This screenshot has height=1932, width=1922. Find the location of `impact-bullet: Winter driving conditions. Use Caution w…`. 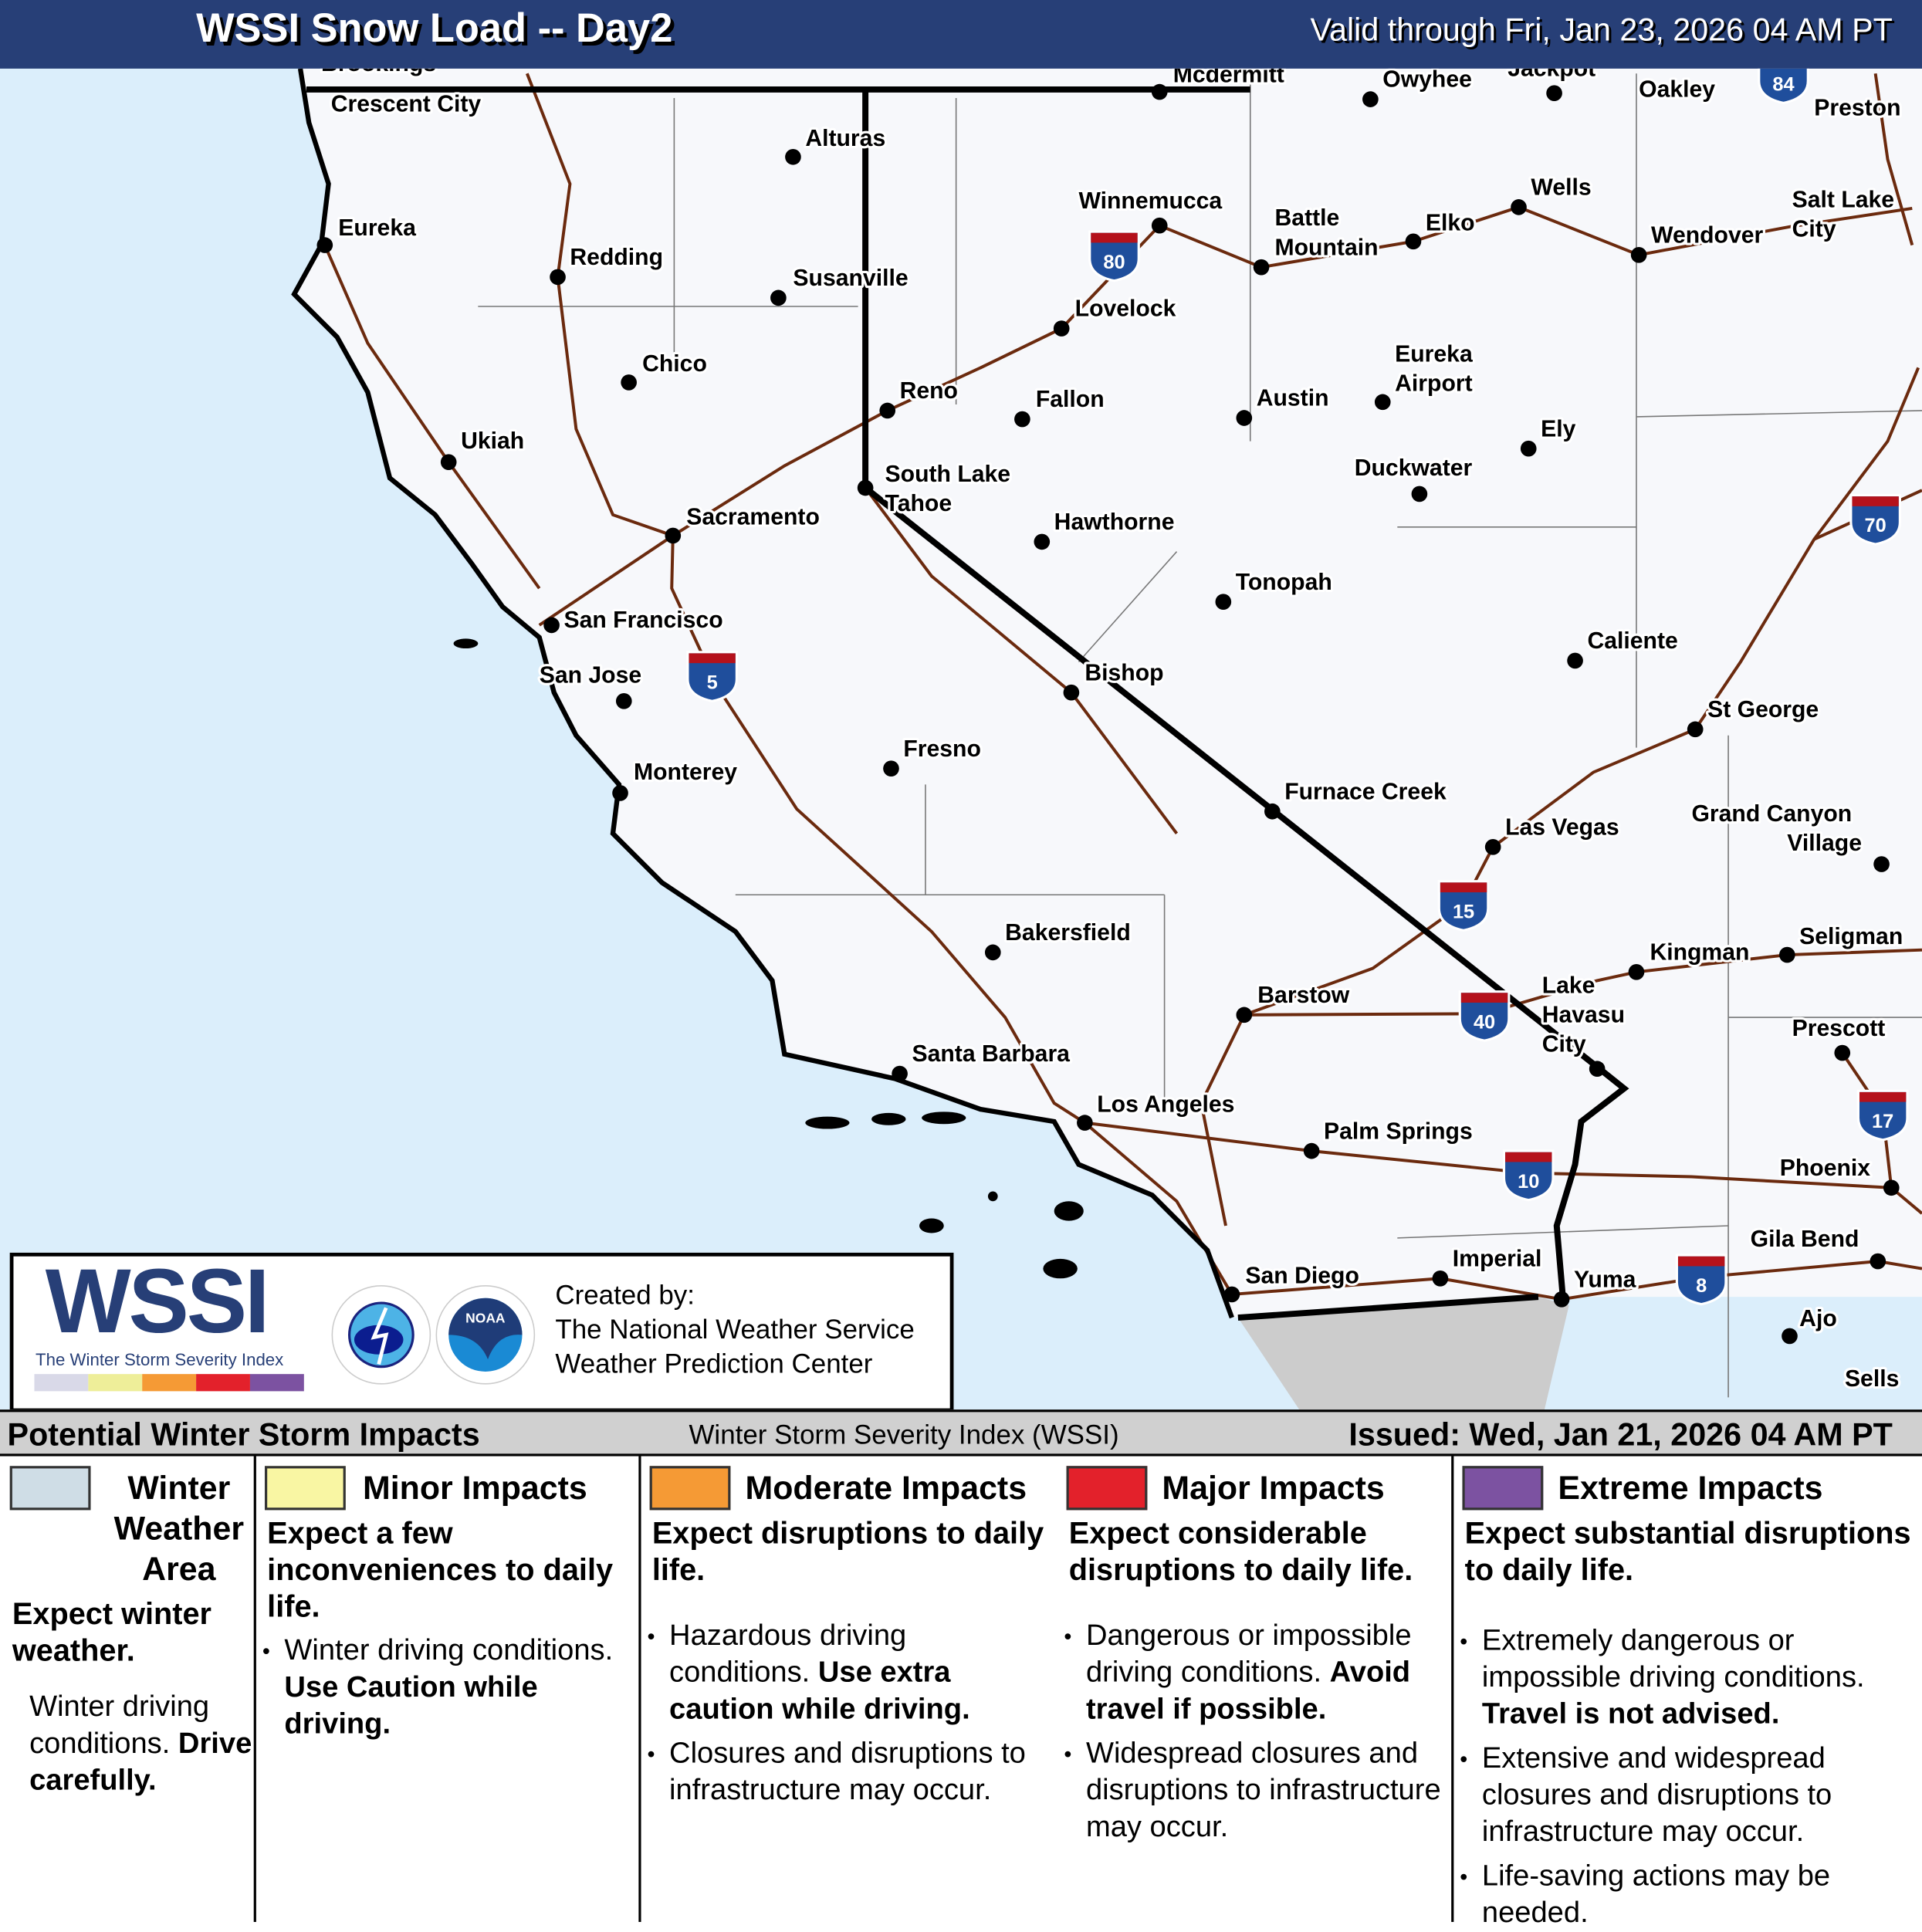

impact-bullet: Winter driving conditions. Use Caution w… is located at coordinates (447, 1688).